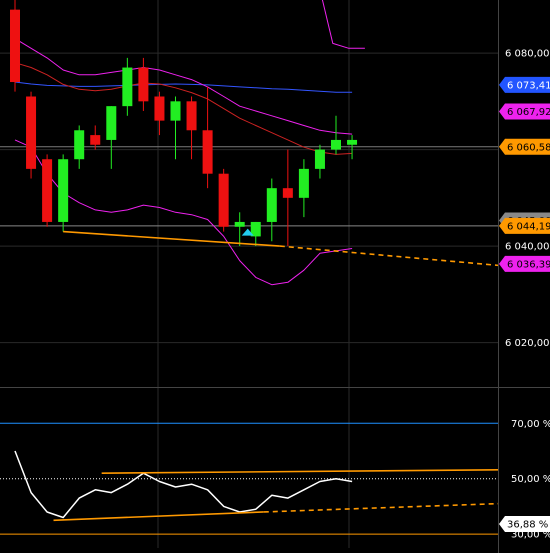 The image size is (550, 553). I want to click on price-axis-tick-label: 6 080,000, so click(527, 54).